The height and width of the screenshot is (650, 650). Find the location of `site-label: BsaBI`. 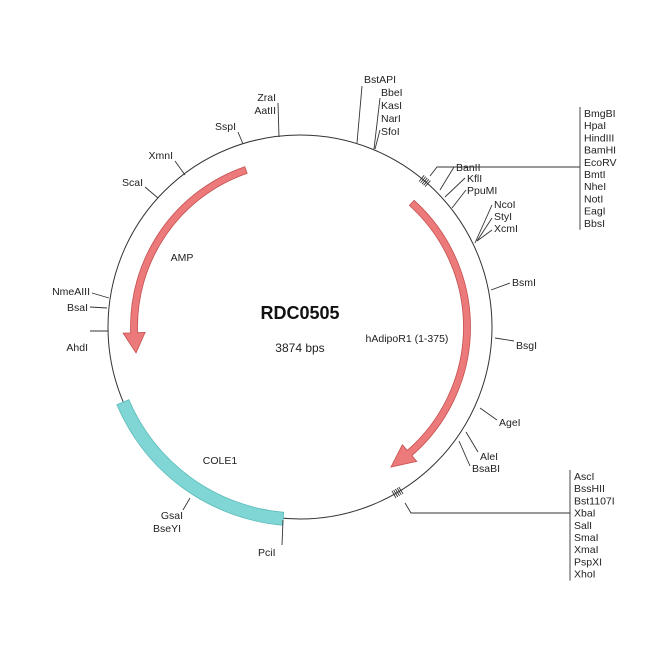

site-label: BsaBI is located at coordinates (486, 469).